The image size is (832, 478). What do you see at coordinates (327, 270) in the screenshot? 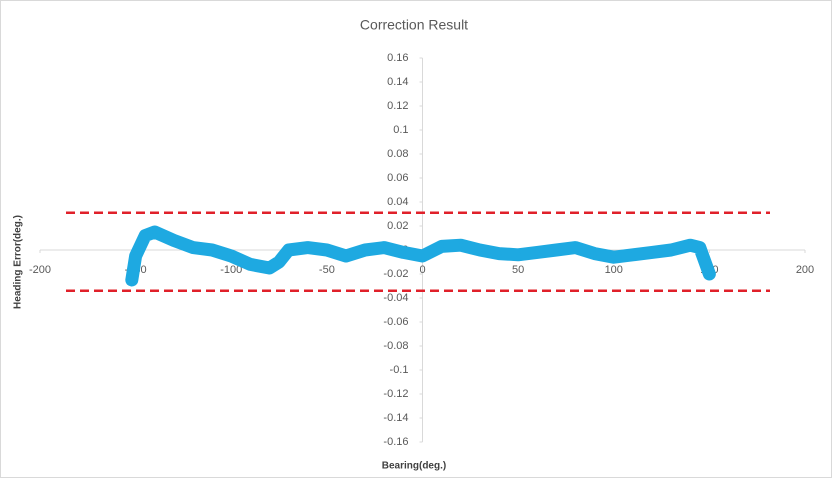
I see `x-tick-label: -50` at bounding box center [327, 270].